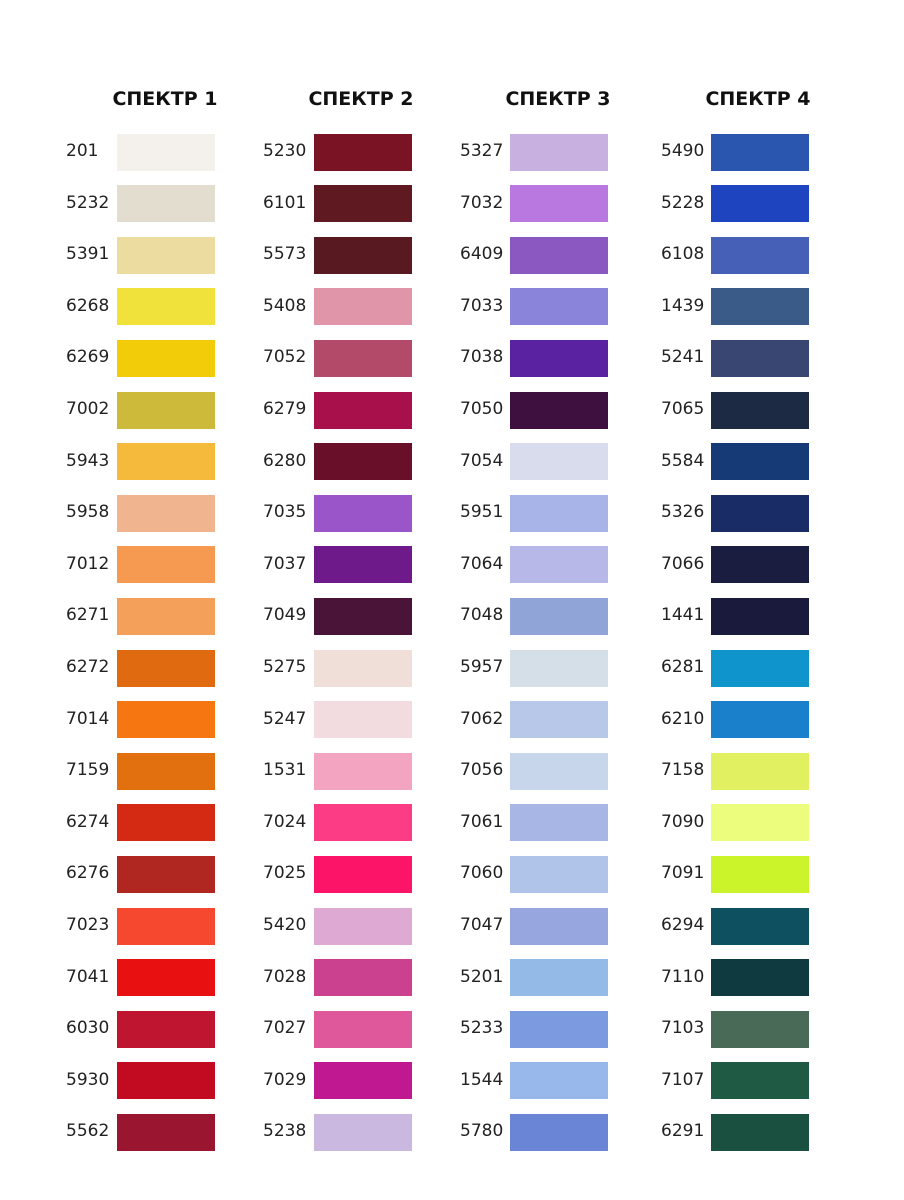  I want to click on color-code: 6294, so click(683, 925).